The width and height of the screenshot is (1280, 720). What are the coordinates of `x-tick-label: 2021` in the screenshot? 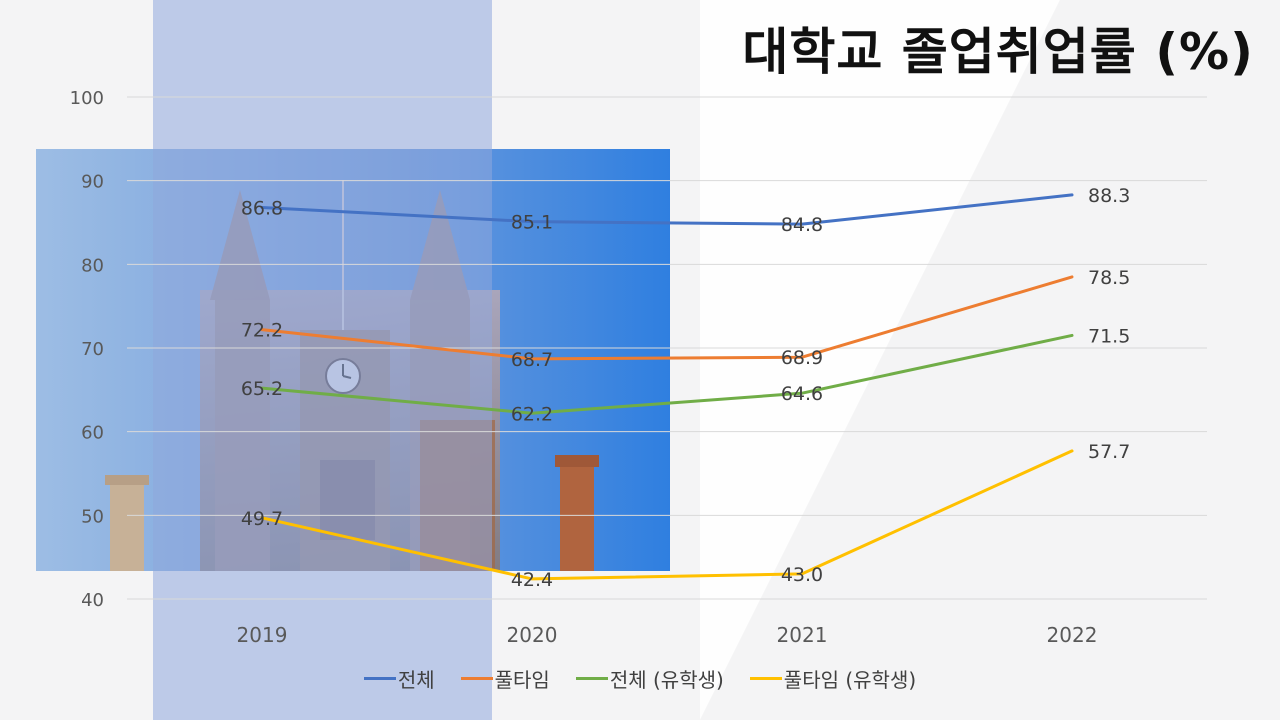 It's located at (802, 635).